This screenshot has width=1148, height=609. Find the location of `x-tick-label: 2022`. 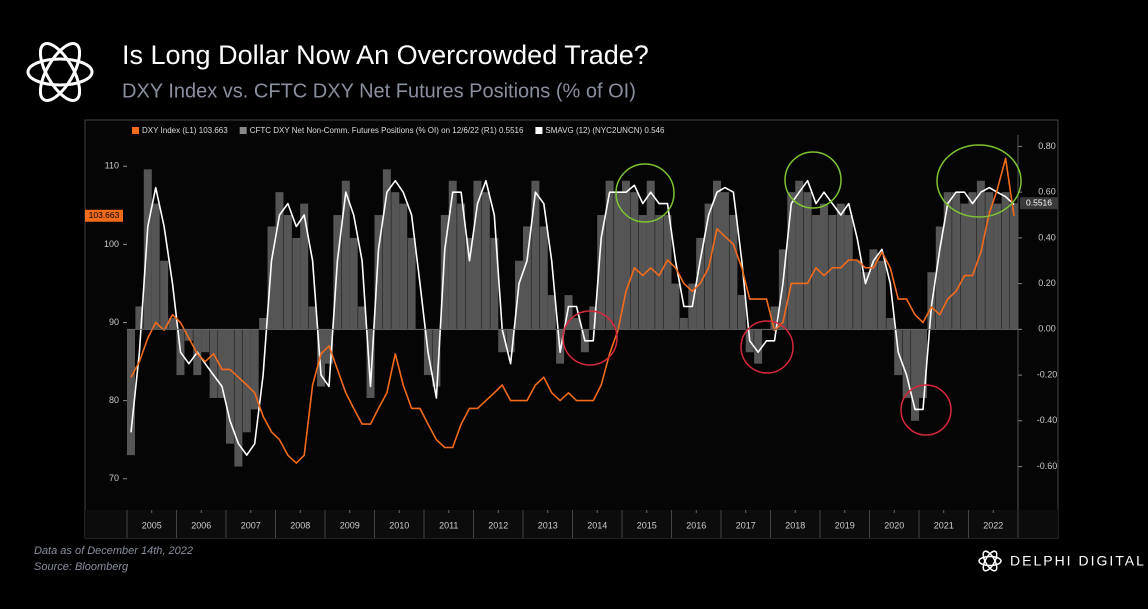

x-tick-label: 2022 is located at coordinates (993, 525).